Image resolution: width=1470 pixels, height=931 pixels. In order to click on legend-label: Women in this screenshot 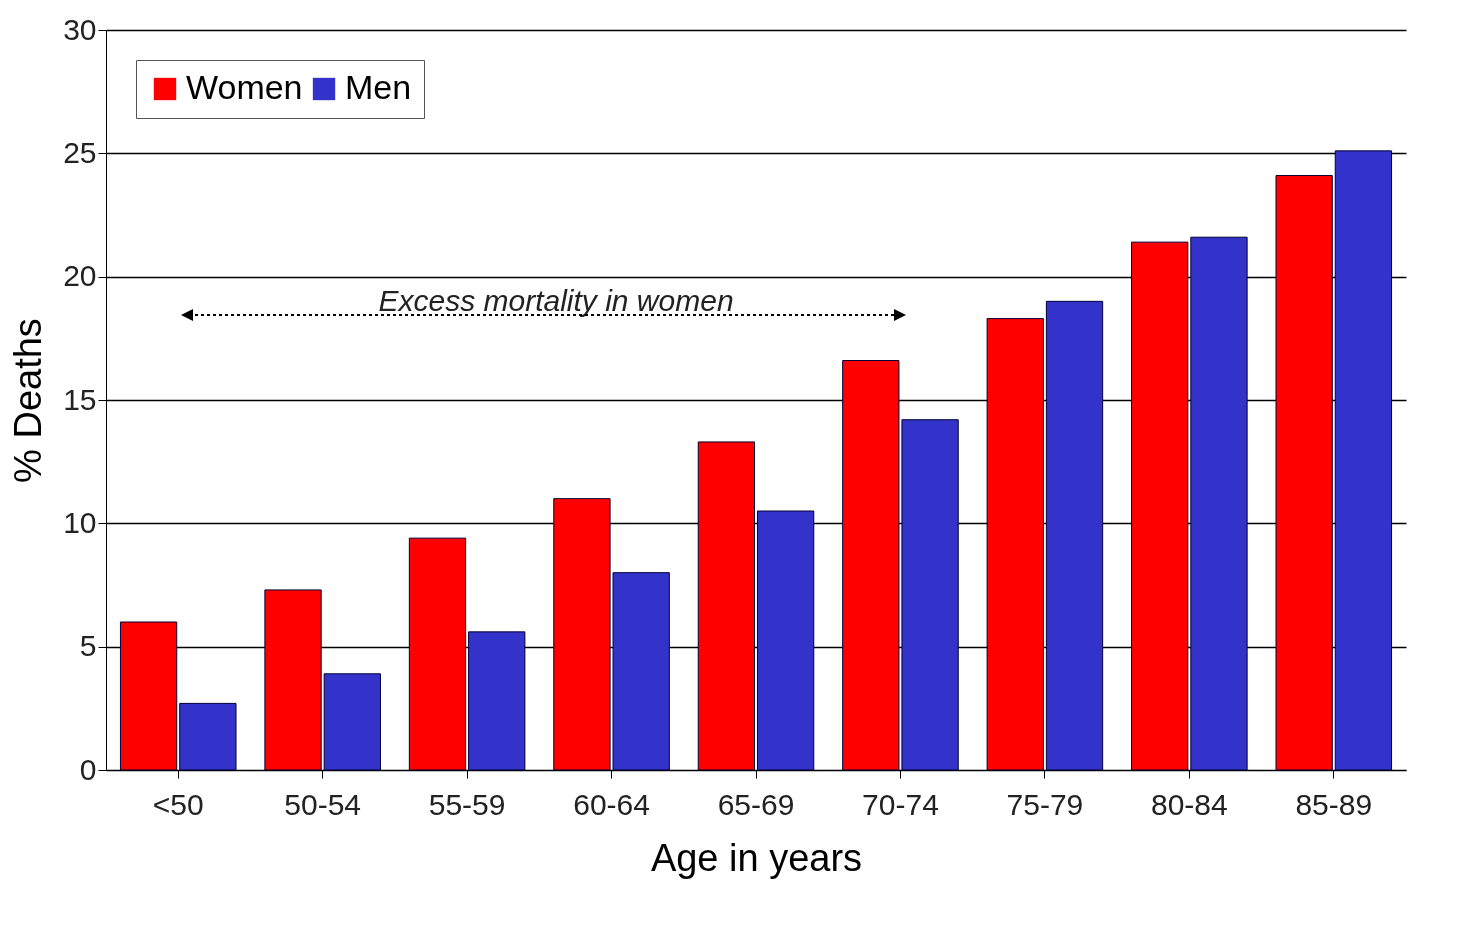, I will do `click(244, 87)`.